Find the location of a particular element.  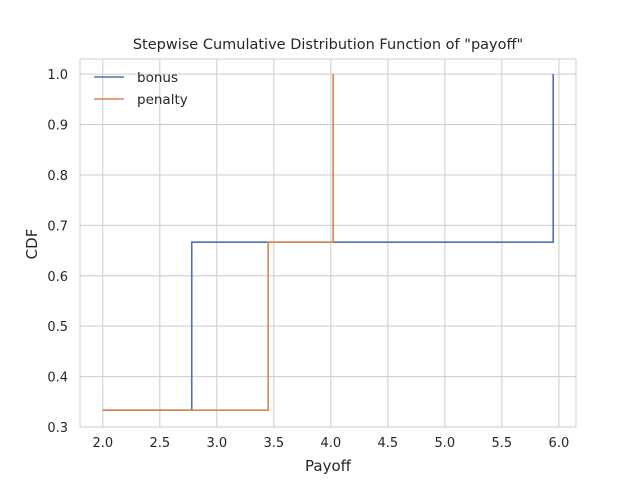

y-tick-label: 0.7 is located at coordinates (57, 226).